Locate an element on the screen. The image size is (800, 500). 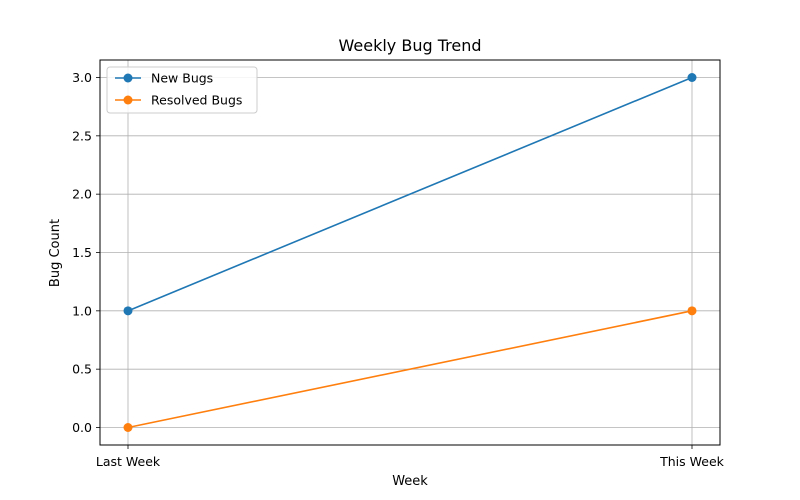
legend-marker-new-bugs is located at coordinates (128, 78).